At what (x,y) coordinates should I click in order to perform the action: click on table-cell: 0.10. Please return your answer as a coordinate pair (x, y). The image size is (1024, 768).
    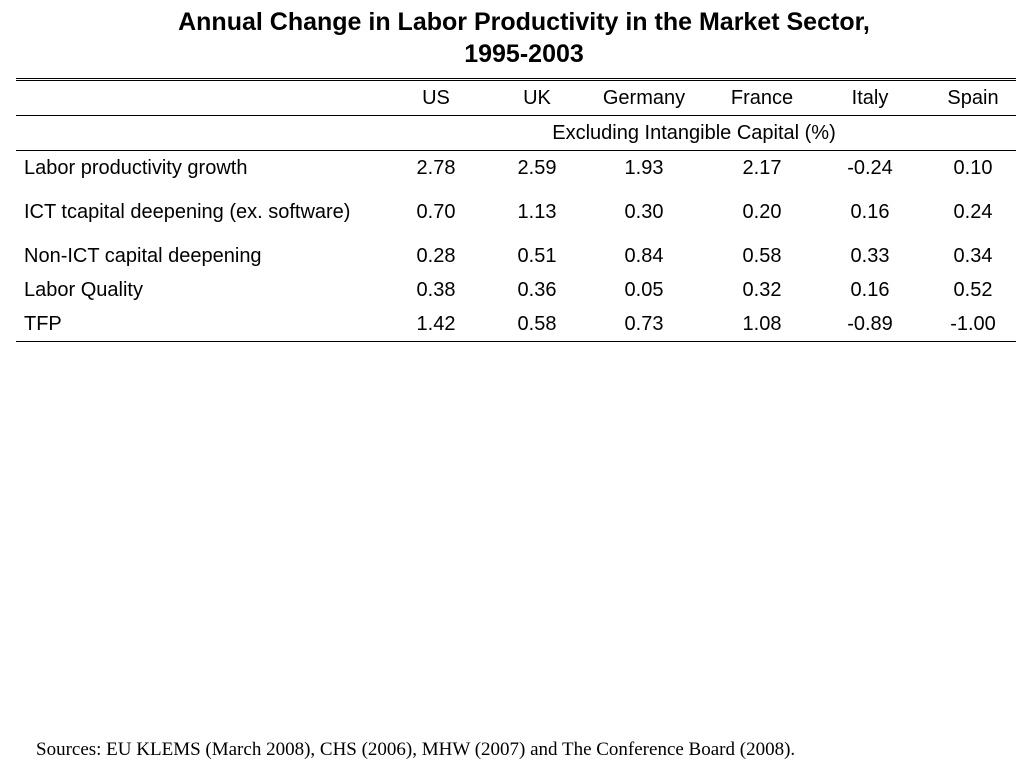
    Looking at the image, I should click on (973, 167).